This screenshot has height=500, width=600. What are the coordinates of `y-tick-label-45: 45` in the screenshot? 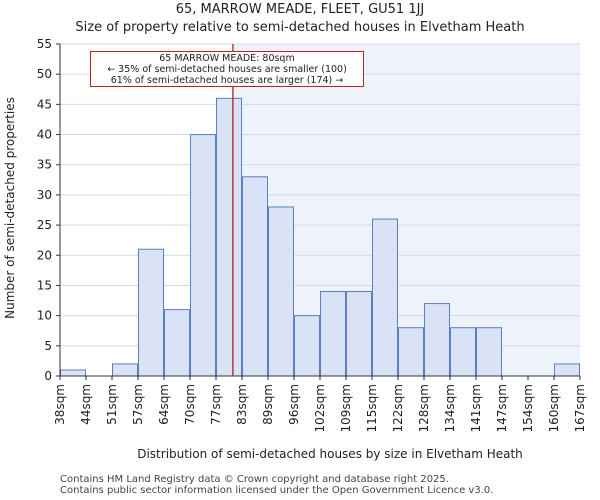 It's located at (44, 104).